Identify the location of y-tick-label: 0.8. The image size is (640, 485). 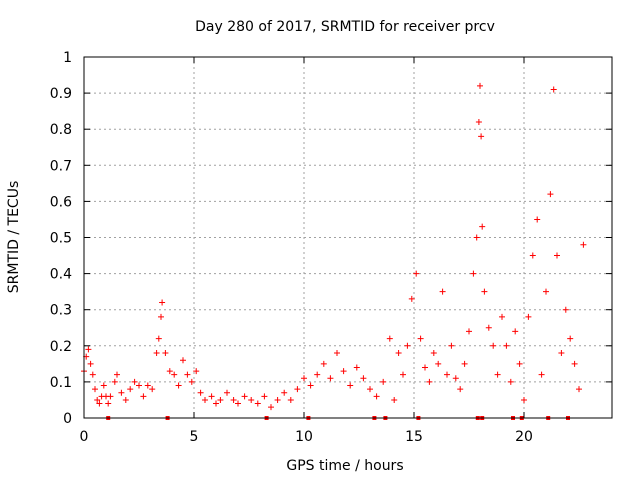
(61, 130).